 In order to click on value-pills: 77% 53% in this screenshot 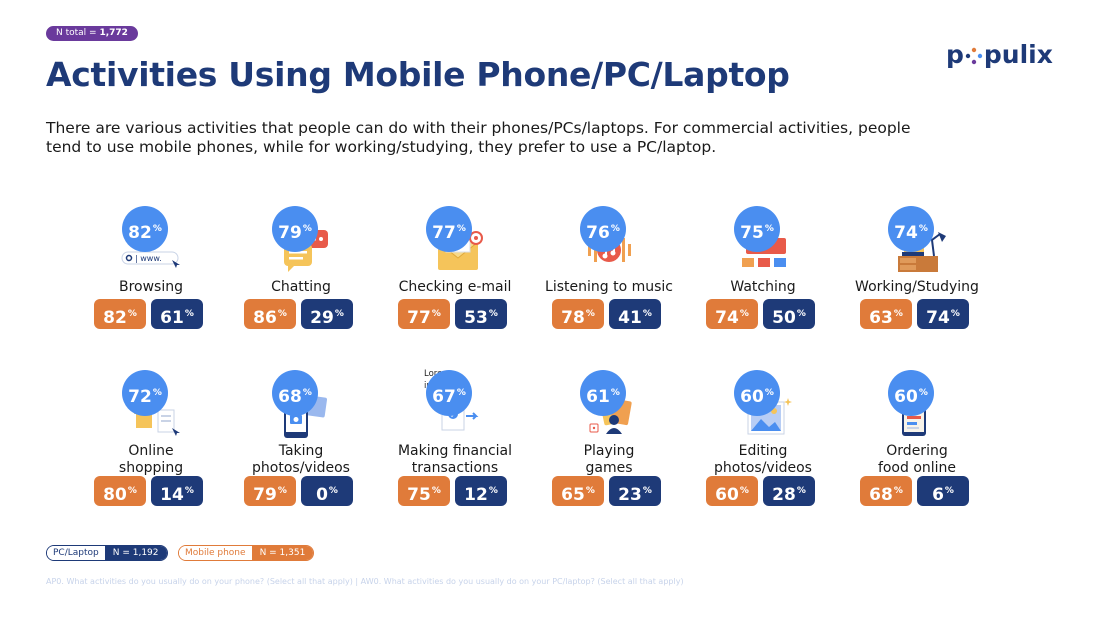, I will do `click(455, 314)`.